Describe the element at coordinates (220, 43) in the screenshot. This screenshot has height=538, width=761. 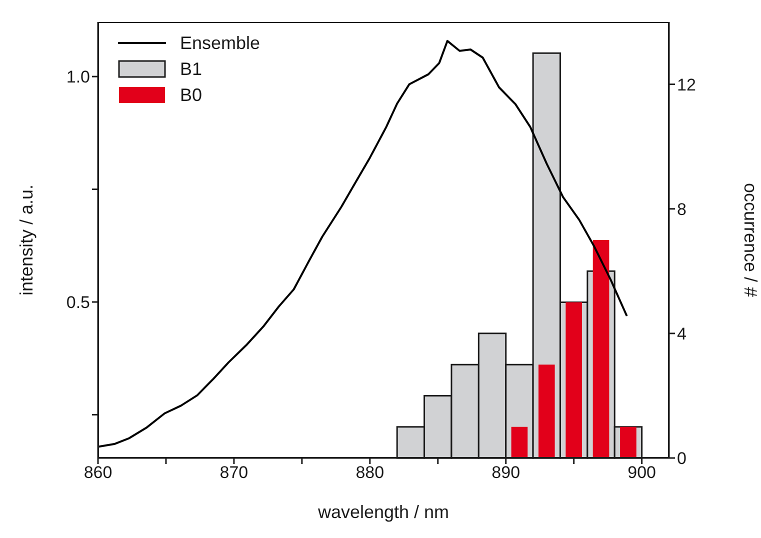
I see `legend-label: Ensemble` at that location.